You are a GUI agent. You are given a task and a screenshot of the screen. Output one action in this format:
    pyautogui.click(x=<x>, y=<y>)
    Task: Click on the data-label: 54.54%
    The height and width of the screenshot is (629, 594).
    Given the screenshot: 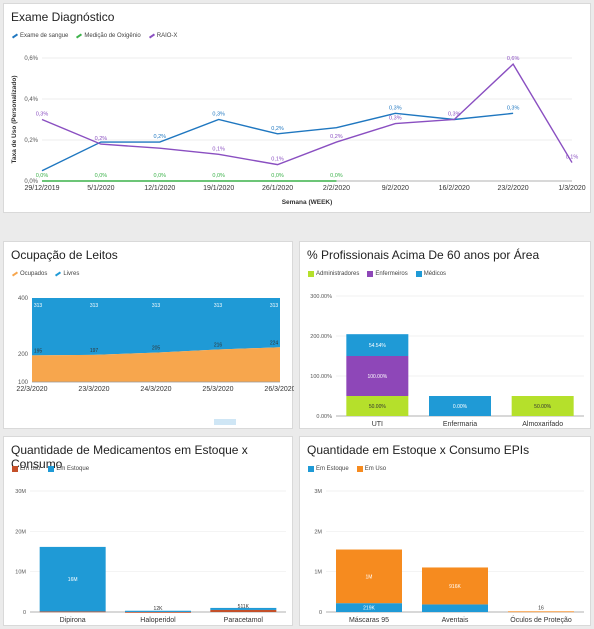 What is the action you would take?
    pyautogui.click(x=378, y=346)
    